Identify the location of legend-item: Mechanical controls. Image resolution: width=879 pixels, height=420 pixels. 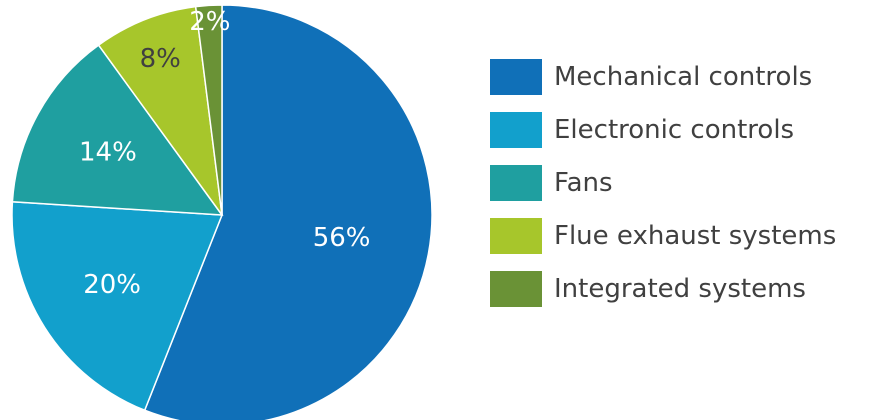
(684, 76).